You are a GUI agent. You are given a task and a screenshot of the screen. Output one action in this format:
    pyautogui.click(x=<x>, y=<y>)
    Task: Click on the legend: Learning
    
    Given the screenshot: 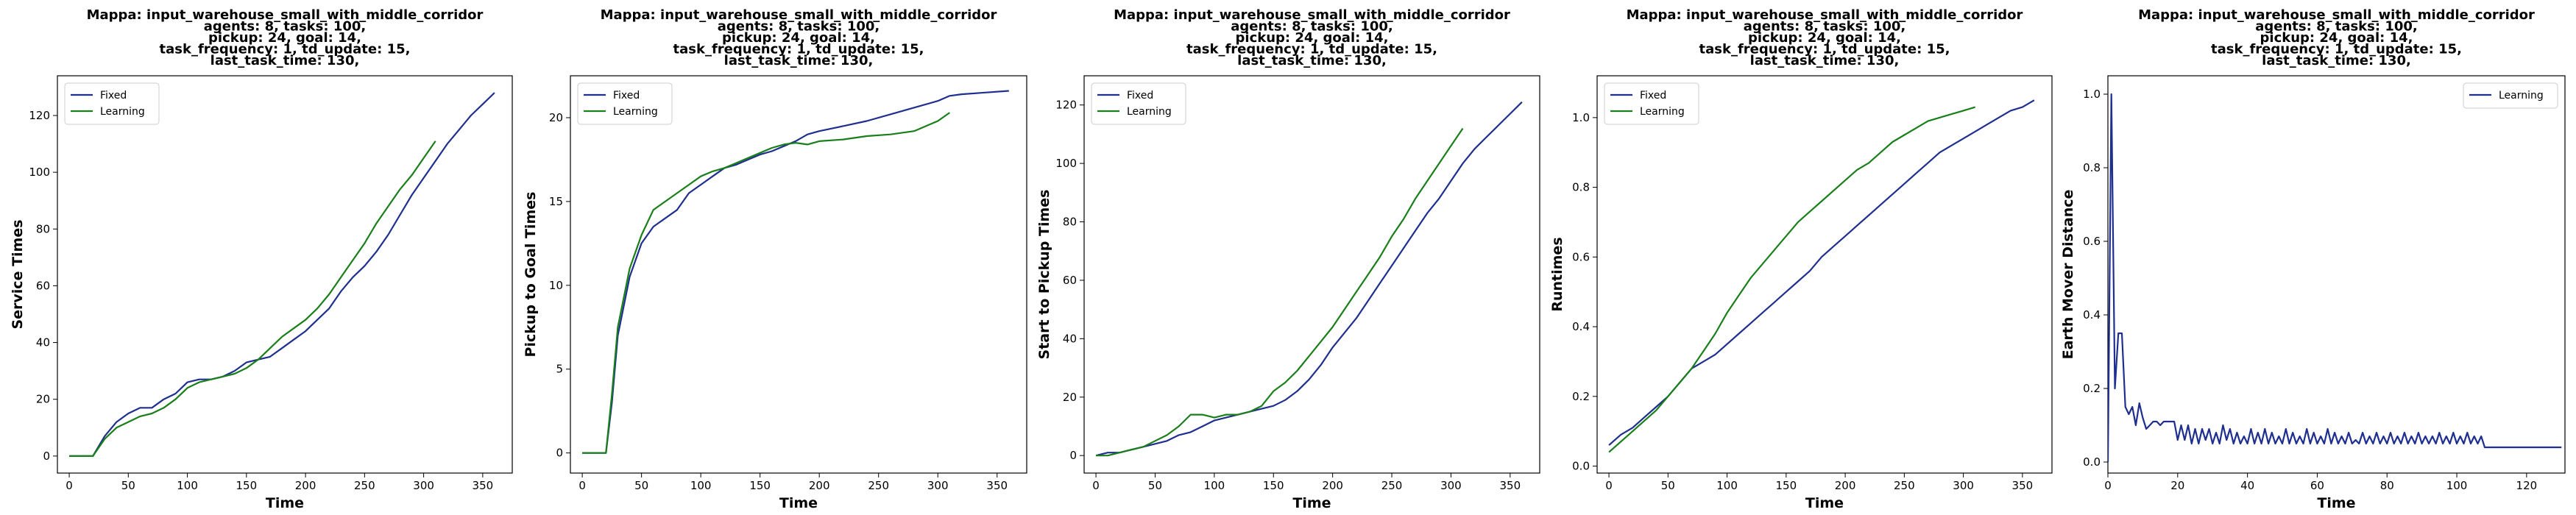 What is the action you would take?
    pyautogui.click(x=2510, y=95)
    